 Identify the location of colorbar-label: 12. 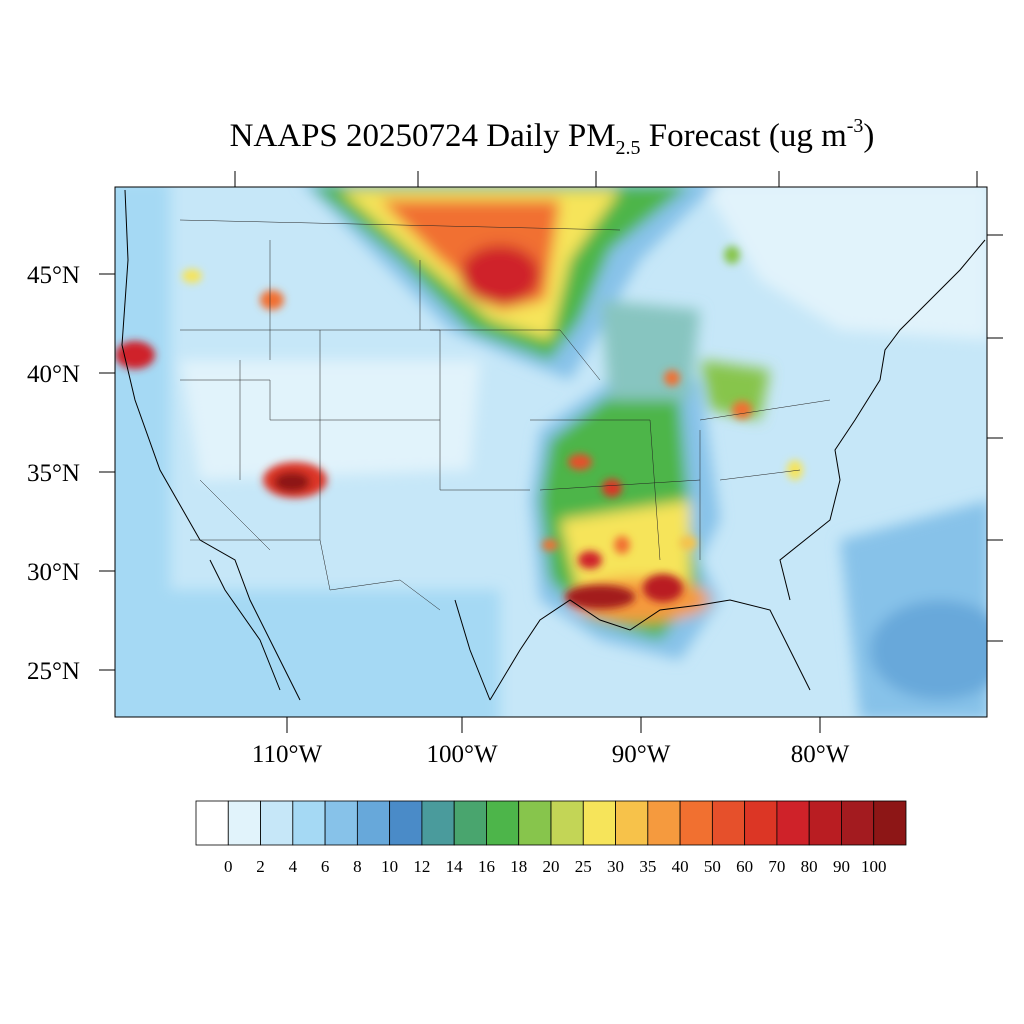
(421, 866).